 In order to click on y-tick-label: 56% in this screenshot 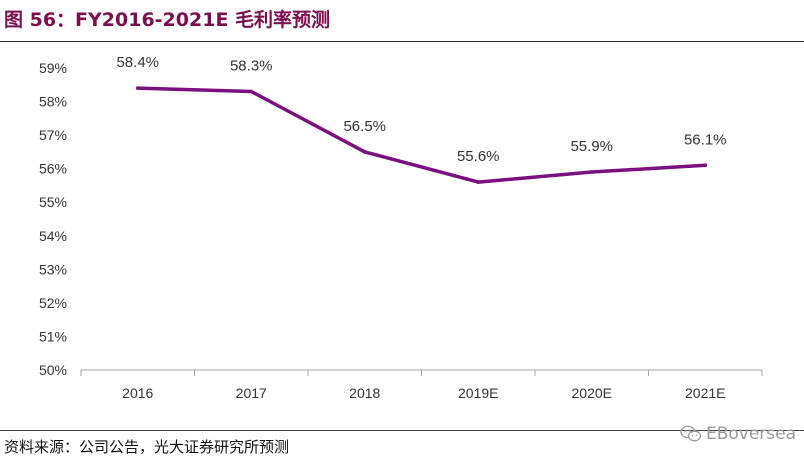, I will do `click(53, 169)`.